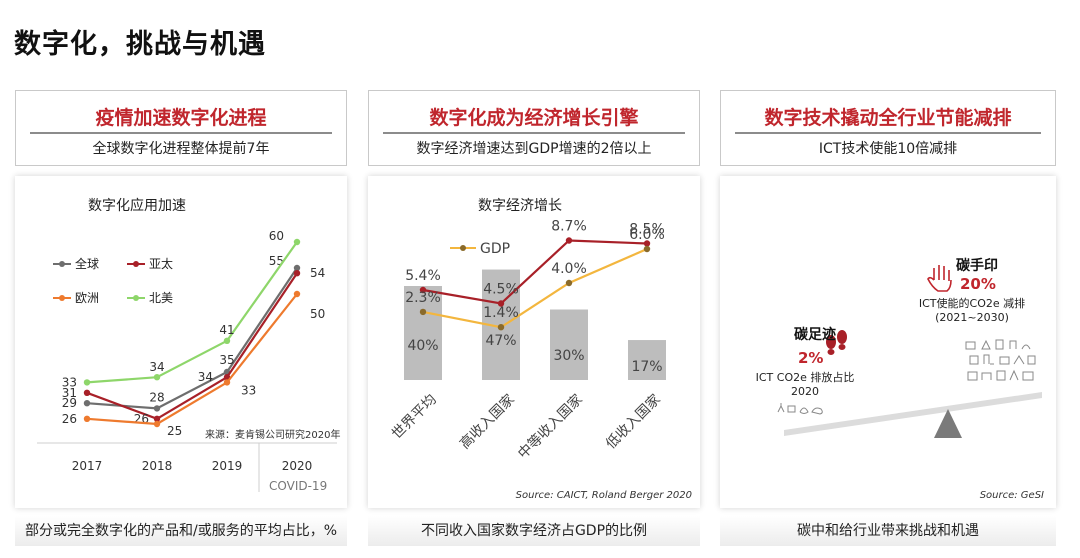  Describe the element at coordinates (568, 356) in the screenshot. I see `bar-label: 30%` at that location.